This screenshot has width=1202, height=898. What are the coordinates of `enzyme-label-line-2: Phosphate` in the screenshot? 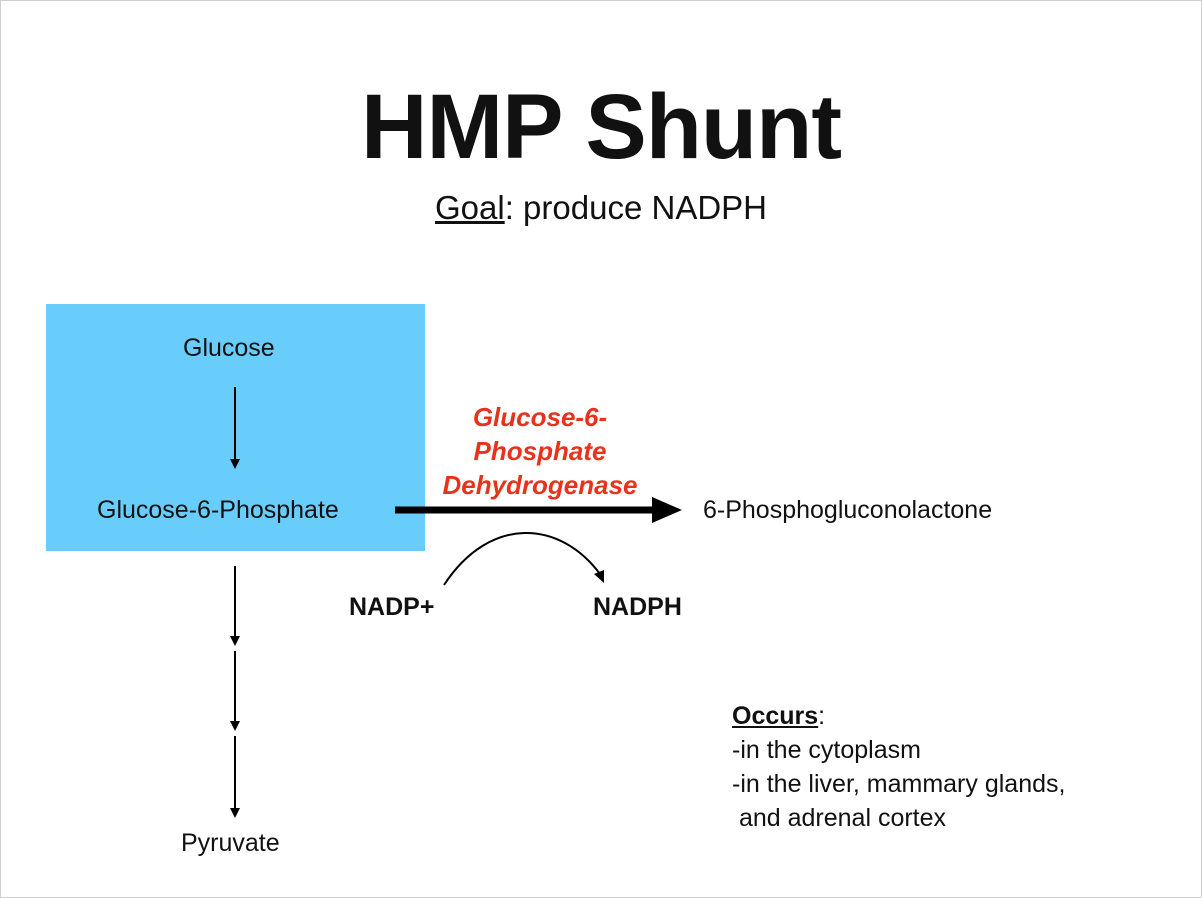 It's located at (540, 451).